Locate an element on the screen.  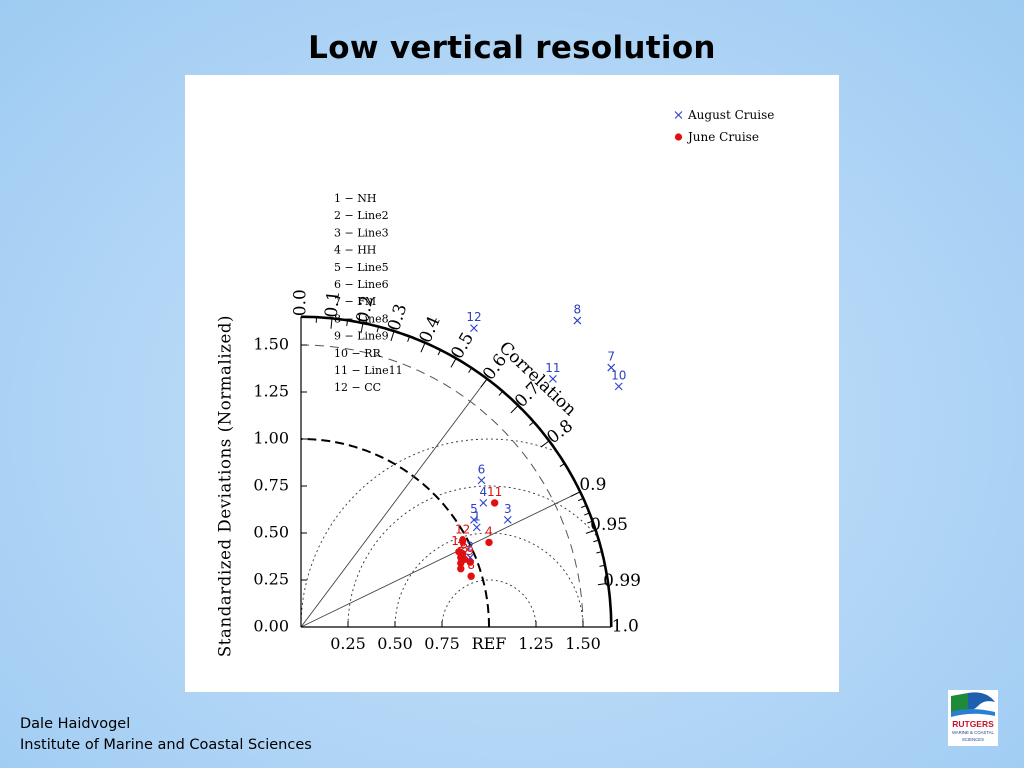
august-point-label: 4 is located at coordinates (484, 492).